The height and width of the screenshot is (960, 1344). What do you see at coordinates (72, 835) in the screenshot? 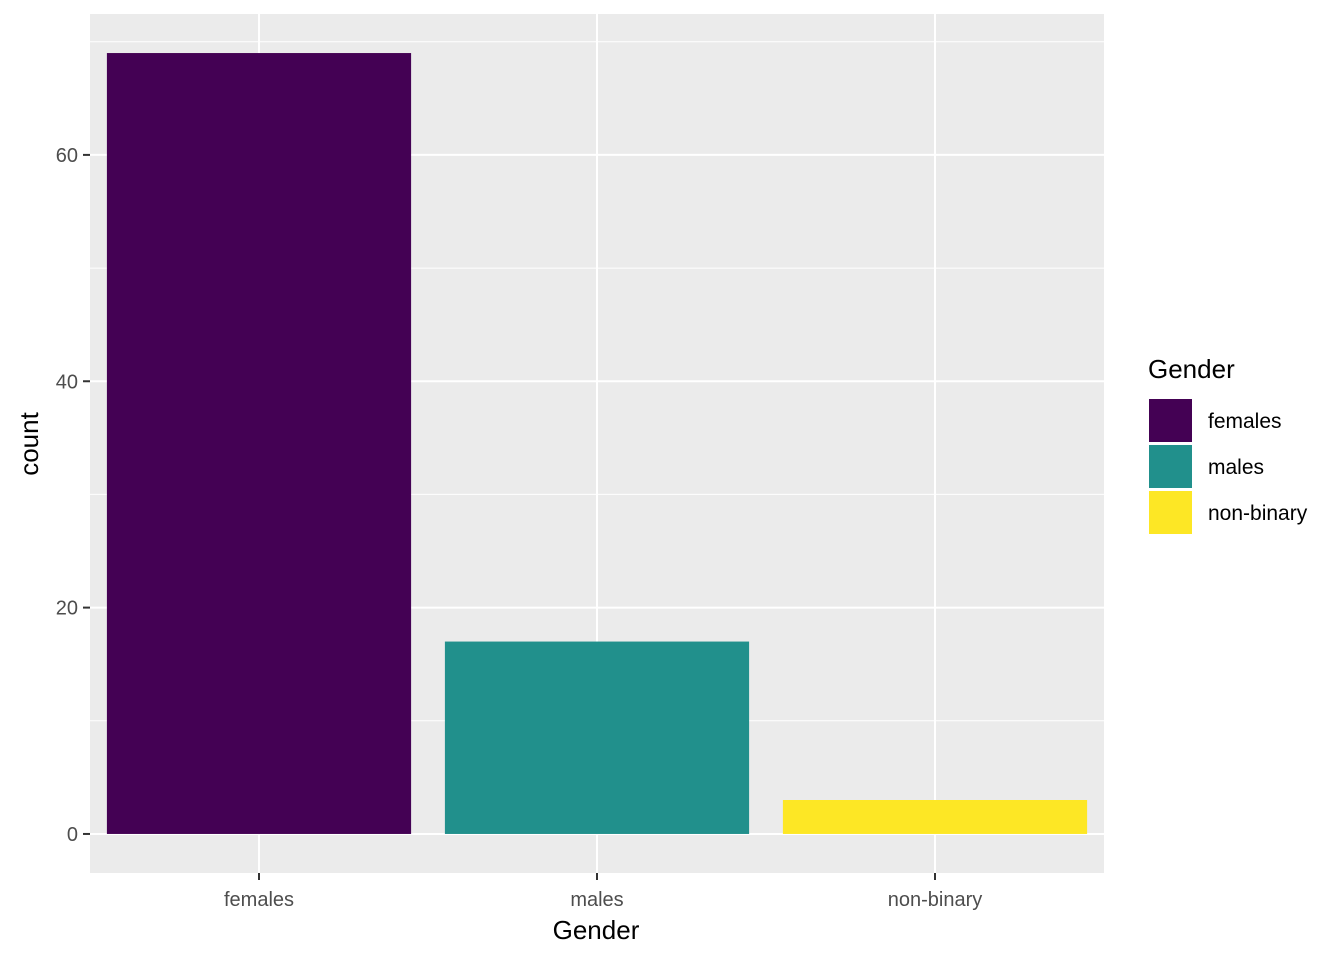
I see `y-tick-label: 0` at bounding box center [72, 835].